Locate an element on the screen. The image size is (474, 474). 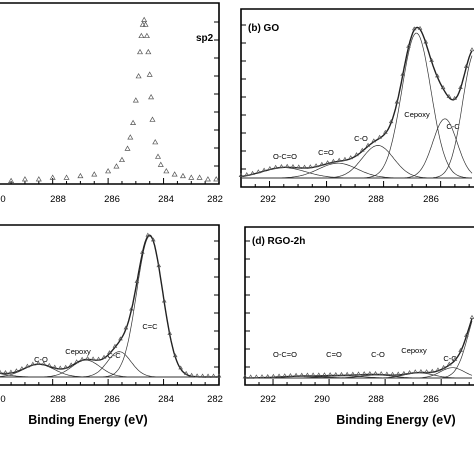
panel-d-peak-label: C-C is located at coordinates (450, 358).